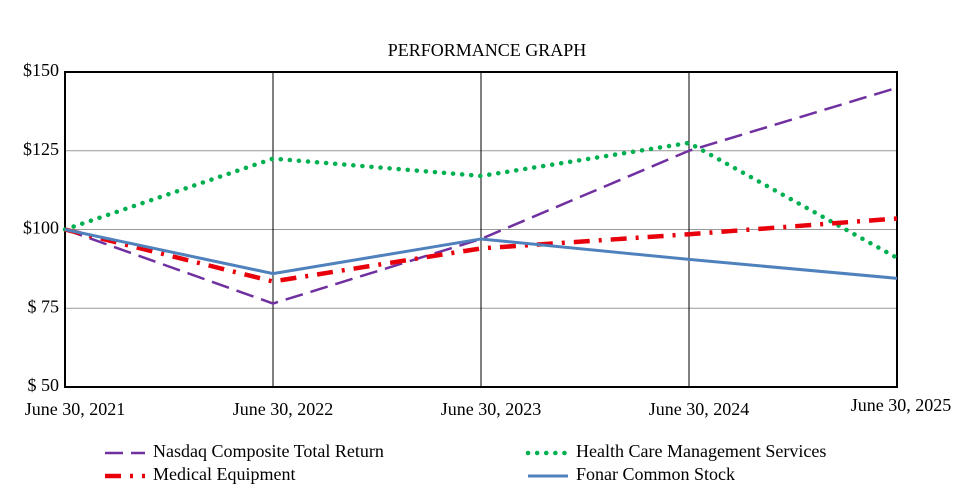 The image size is (969, 496). I want to click on x-tick-label: June 30, 2022, so click(283, 409).